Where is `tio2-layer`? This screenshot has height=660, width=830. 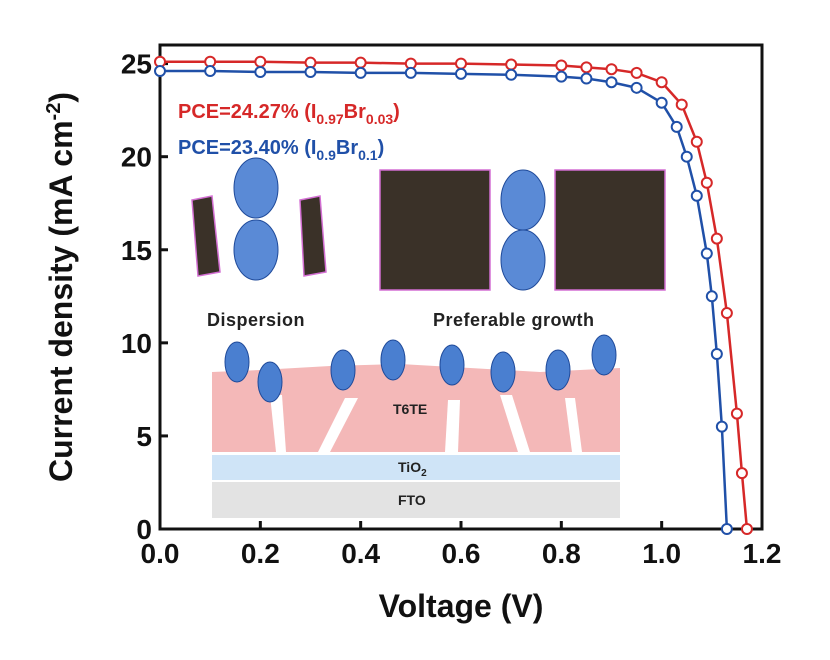 tio2-layer is located at coordinates (416, 467).